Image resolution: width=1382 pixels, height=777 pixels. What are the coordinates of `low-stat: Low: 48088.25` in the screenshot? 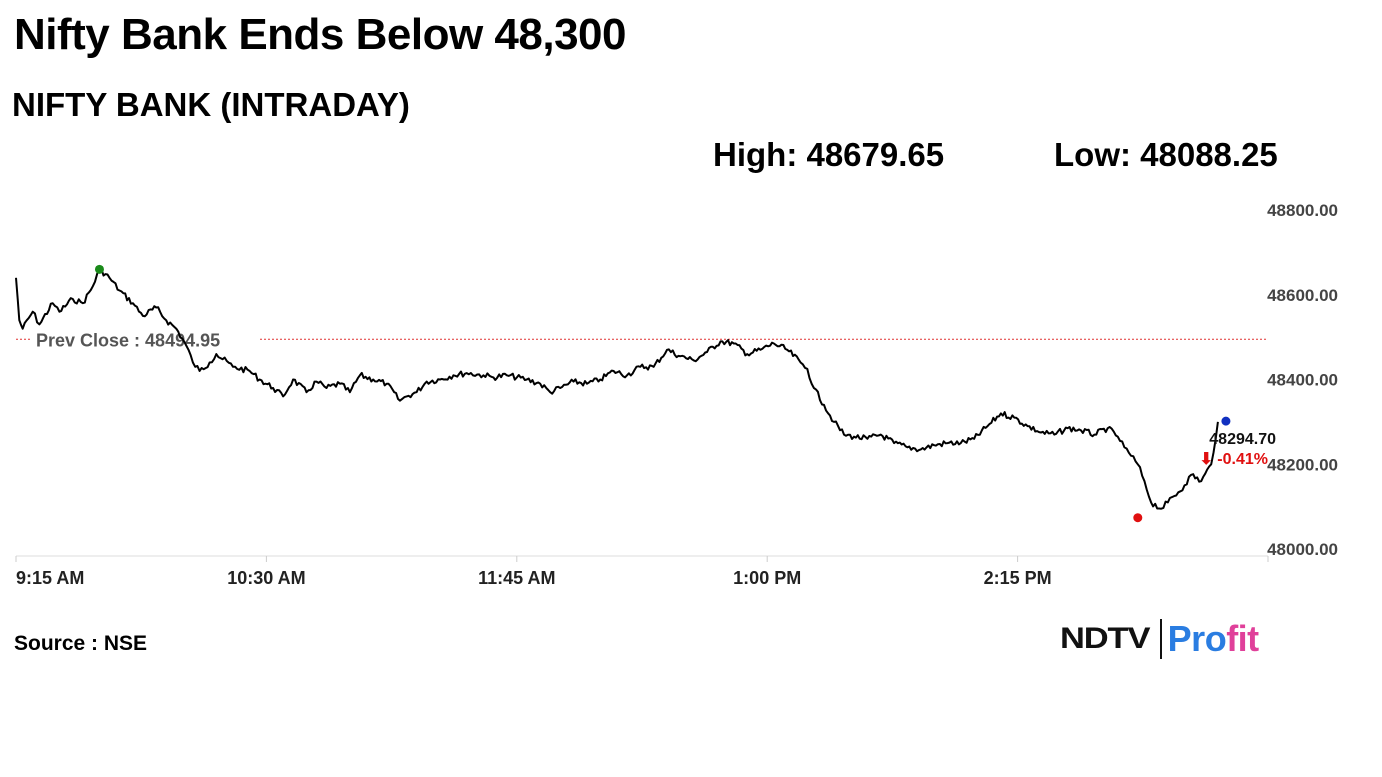 It's located at (1166, 154).